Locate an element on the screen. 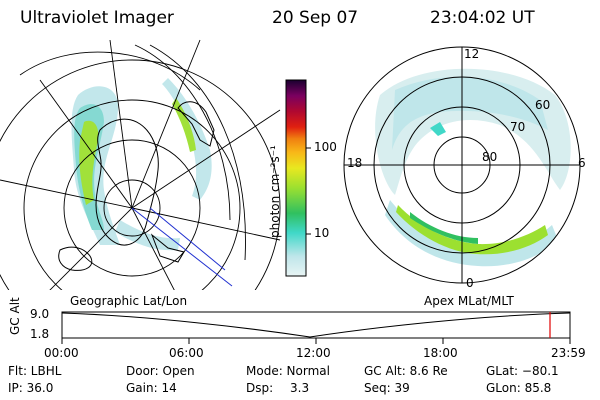 The height and width of the screenshot is (400, 600). timeline-xtick-2359: 23:59 is located at coordinates (568, 353).